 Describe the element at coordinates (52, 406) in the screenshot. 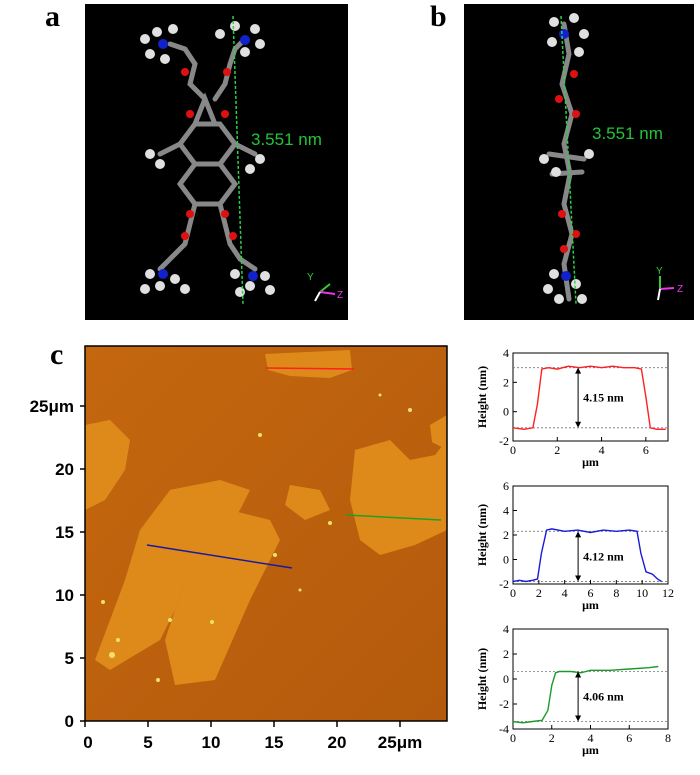

I see `afm-y-tick: 25μm` at that location.